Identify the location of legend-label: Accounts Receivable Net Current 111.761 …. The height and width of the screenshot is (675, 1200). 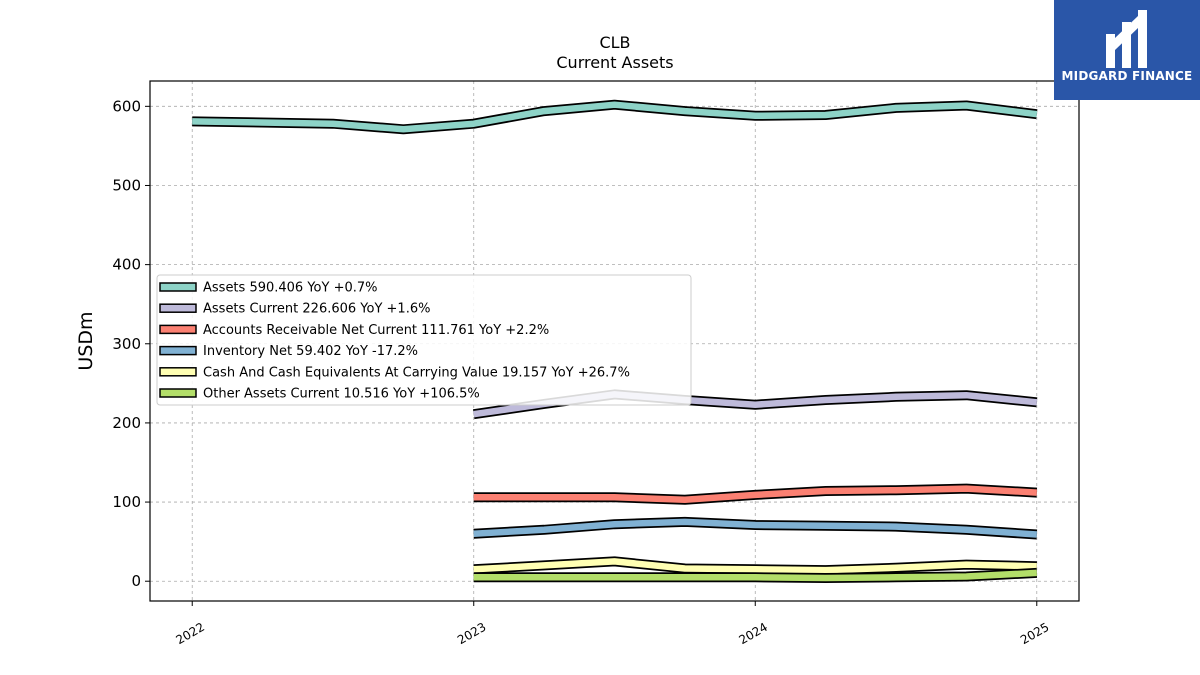
(376, 330).